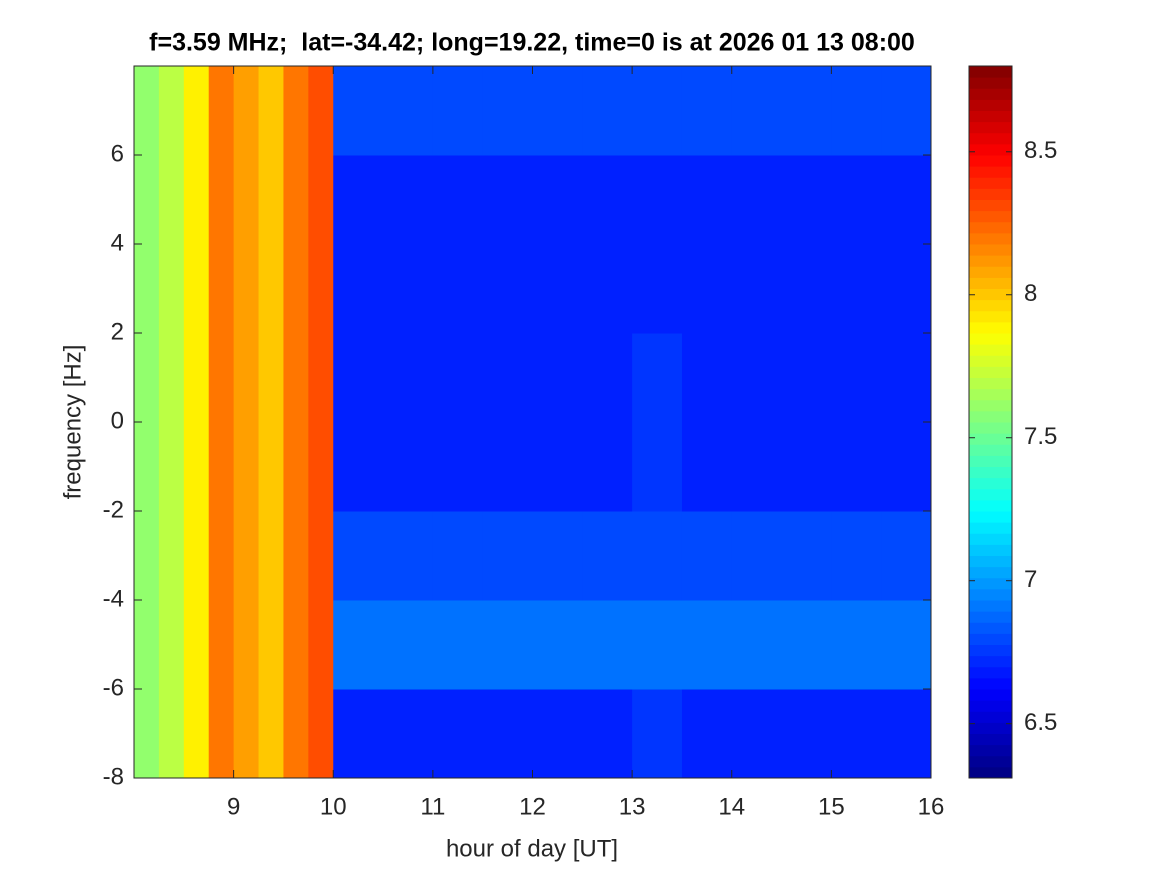  I want to click on colorbar-tick-label: 6.5, so click(1040, 722).